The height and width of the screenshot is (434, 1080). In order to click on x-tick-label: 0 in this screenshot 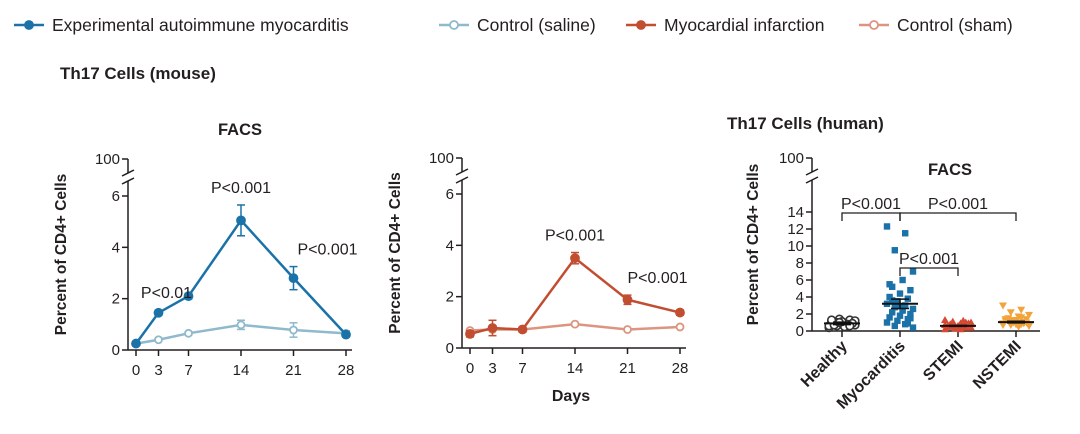, I will do `click(470, 368)`.